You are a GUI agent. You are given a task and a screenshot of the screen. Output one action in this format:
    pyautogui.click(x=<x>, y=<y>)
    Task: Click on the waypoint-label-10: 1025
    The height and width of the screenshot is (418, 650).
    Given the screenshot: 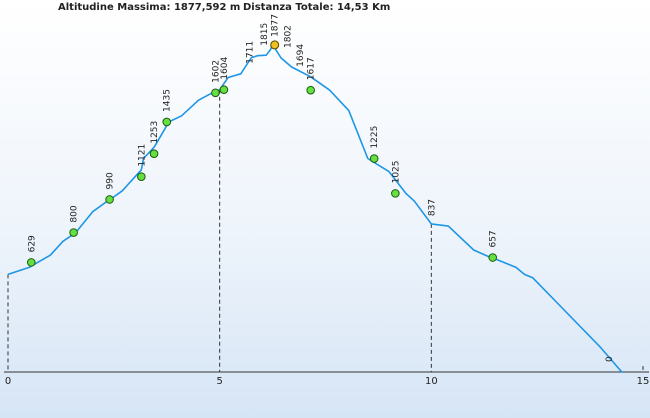 What is the action you would take?
    pyautogui.click(x=396, y=171)
    